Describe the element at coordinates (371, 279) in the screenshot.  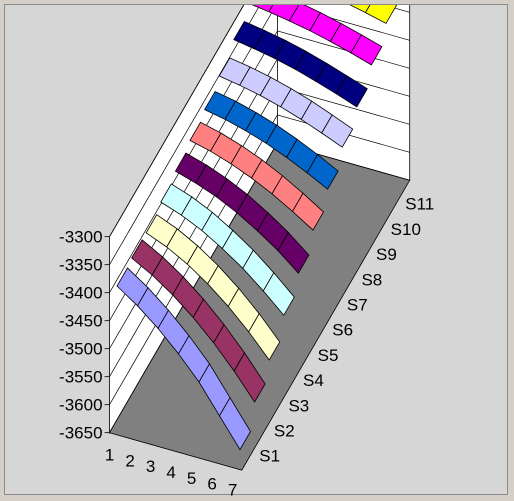
I see `series-tick-label: S8` at that location.